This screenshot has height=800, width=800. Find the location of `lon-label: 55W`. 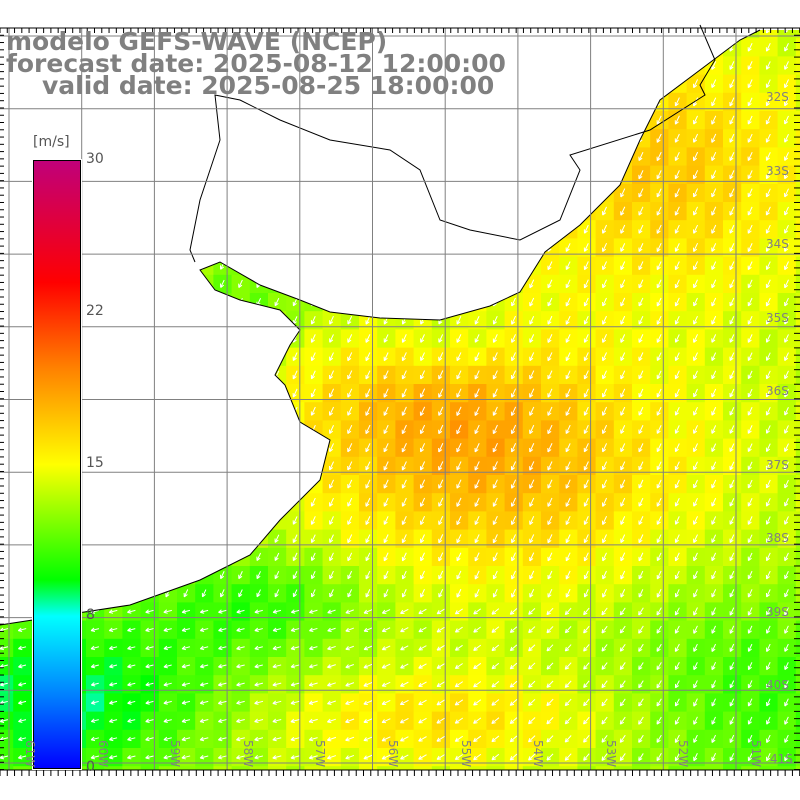

lon-label: 55W is located at coordinates (465, 754).